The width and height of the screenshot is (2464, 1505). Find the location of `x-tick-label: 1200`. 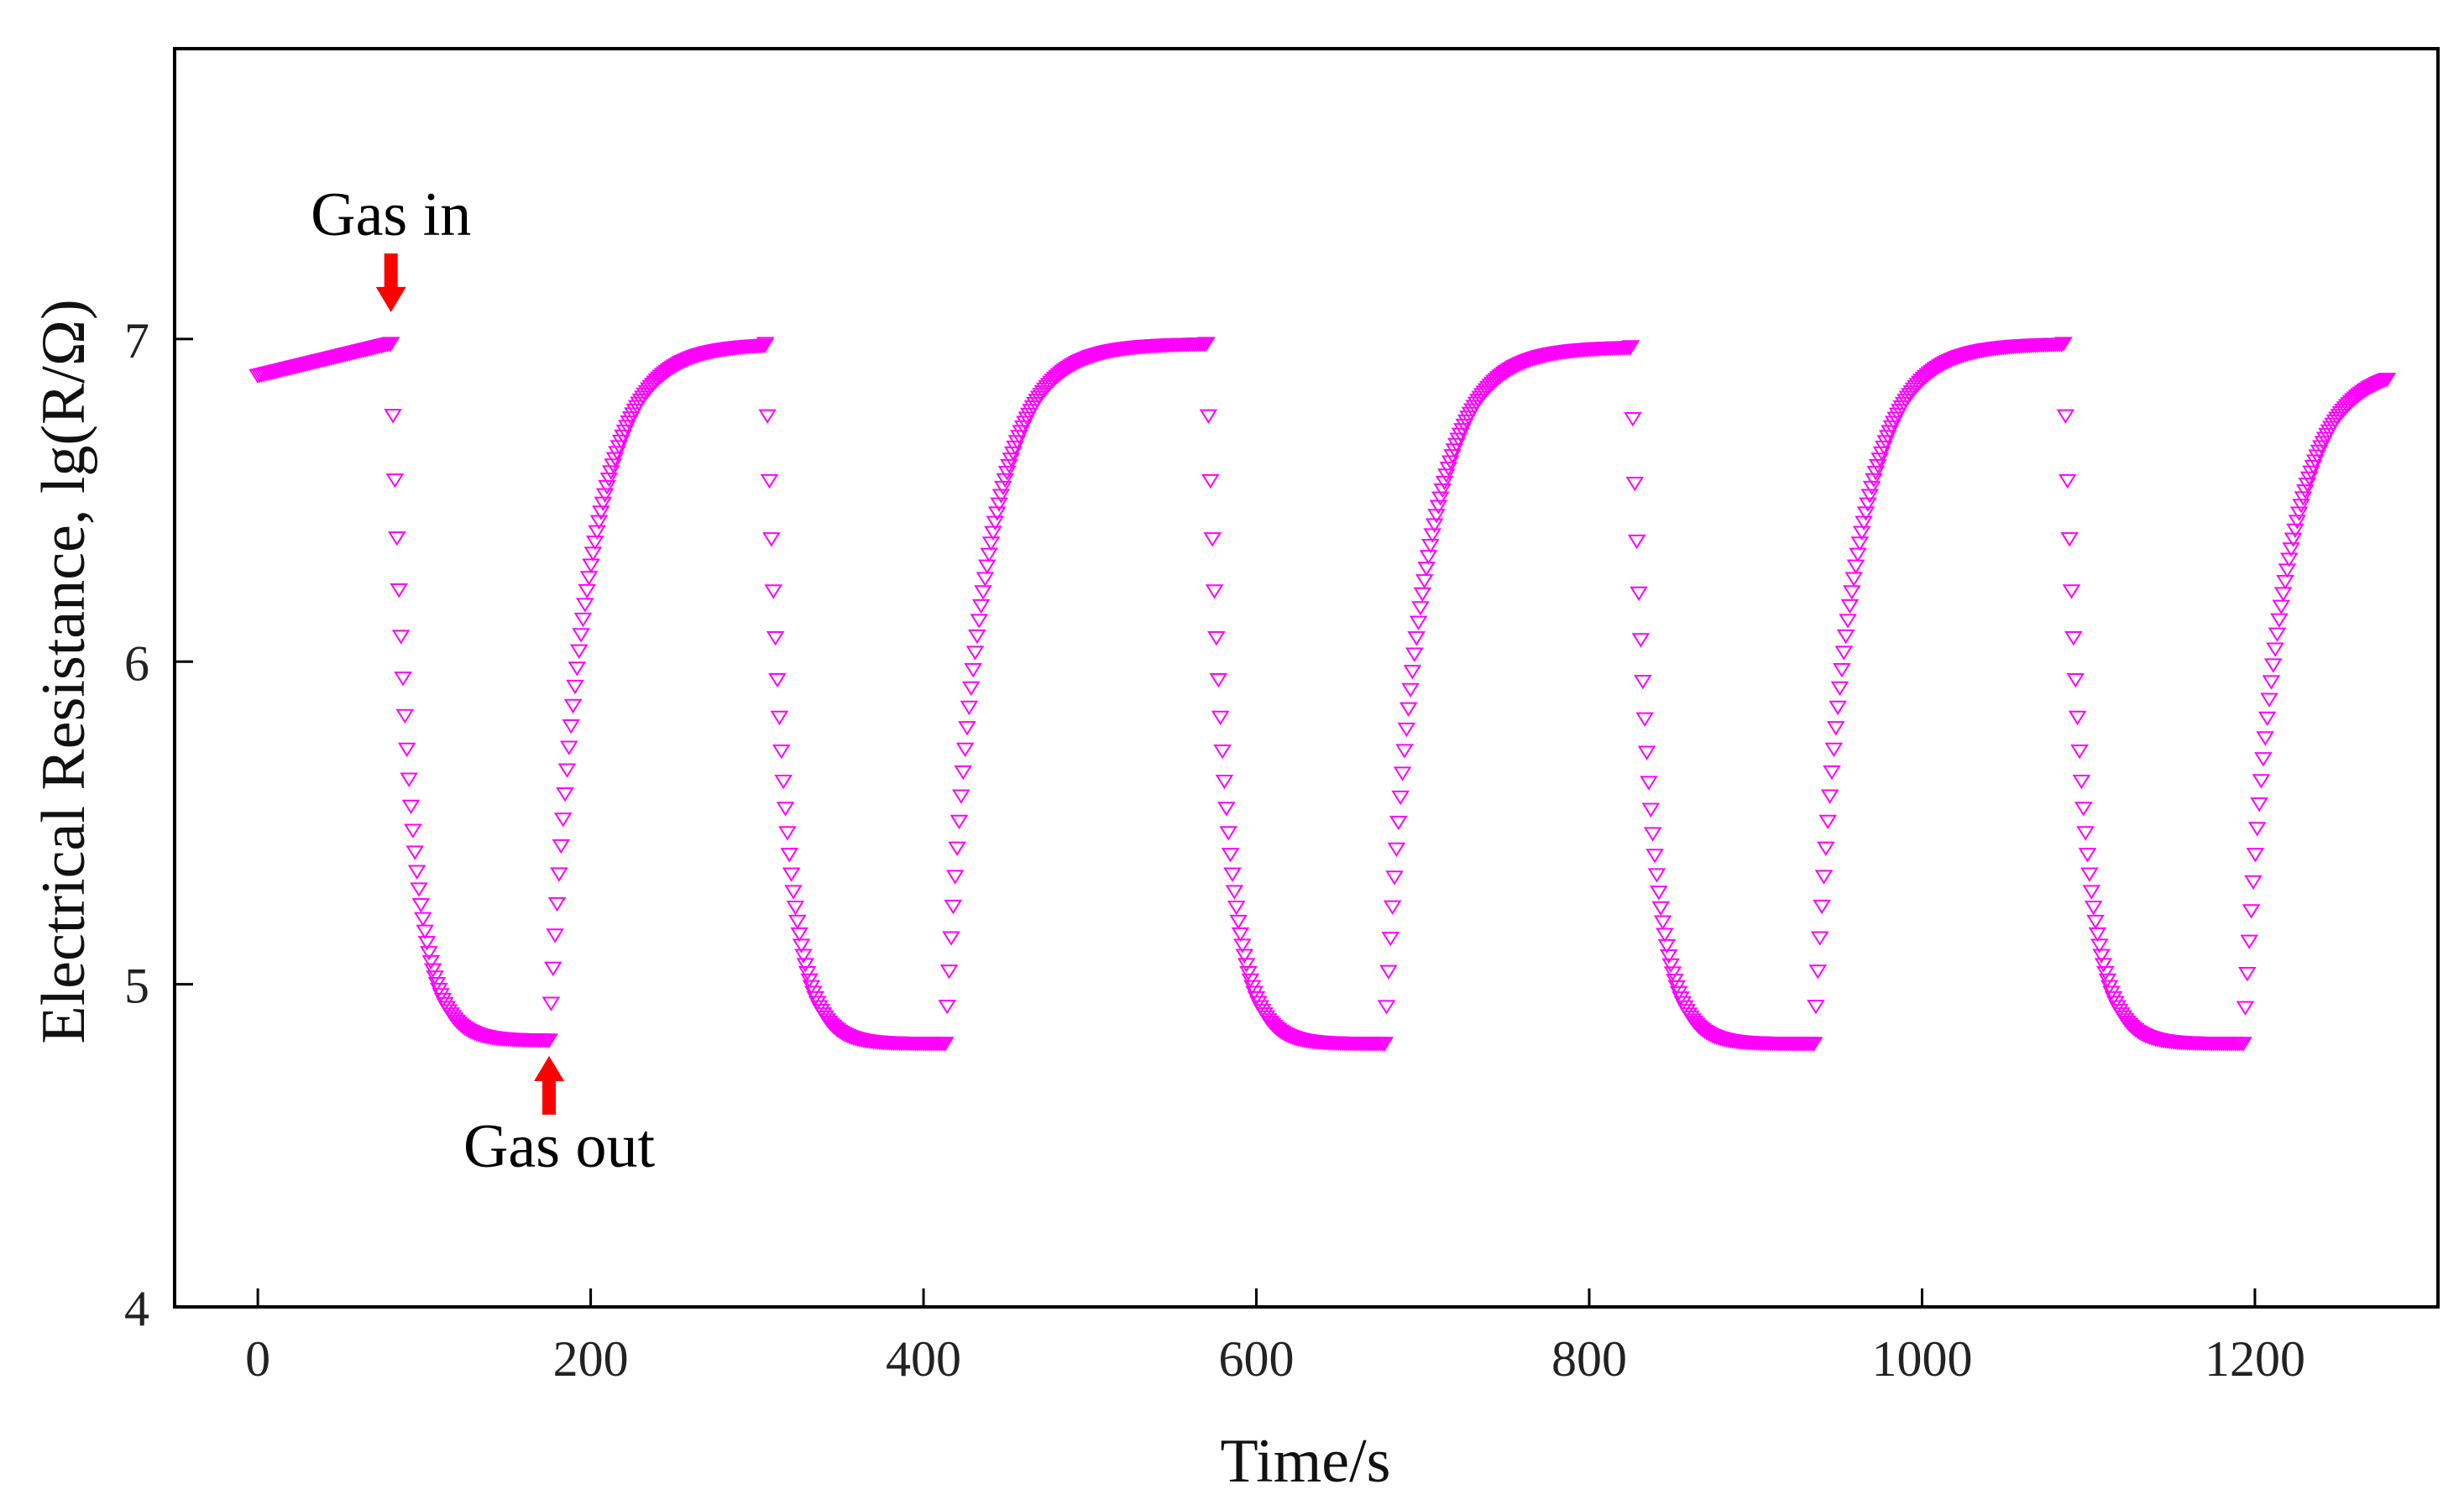

x-tick-label: 1200 is located at coordinates (2255, 1359).